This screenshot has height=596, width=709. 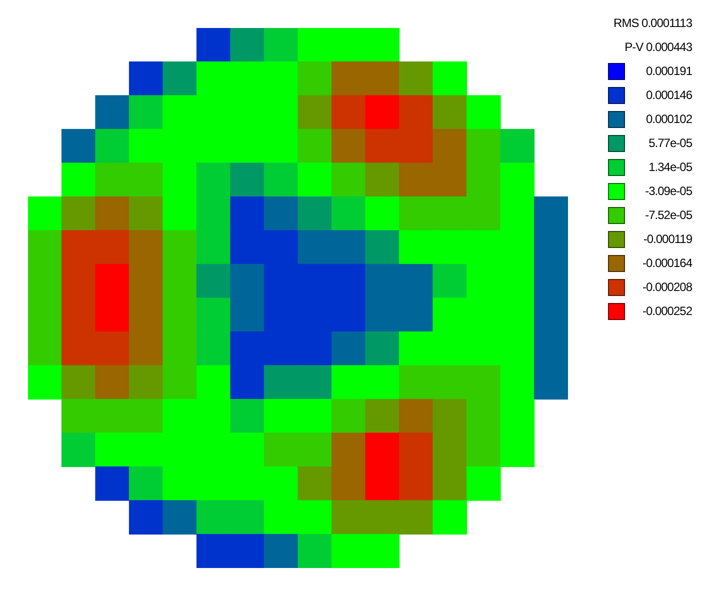 I want to click on color-bar-label: -0.000252, so click(x=667, y=311).